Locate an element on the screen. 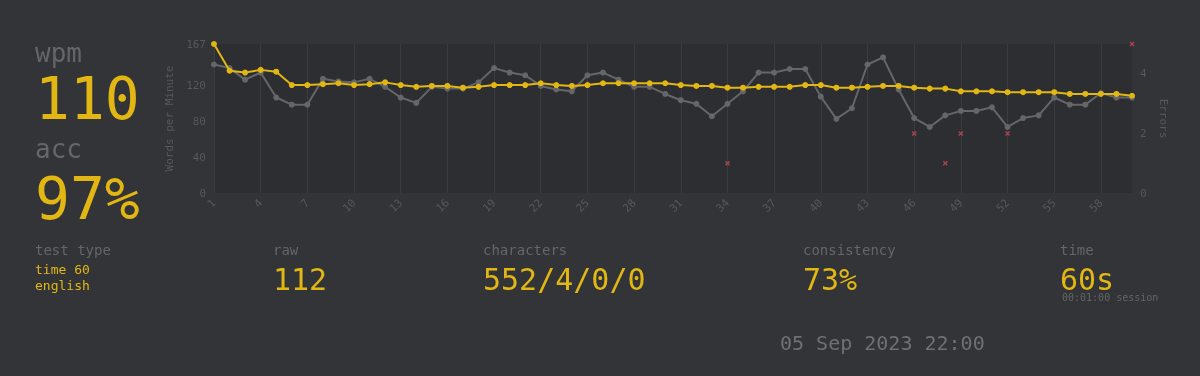 The image size is (1200, 376). text: 112 is located at coordinates (300, 279).